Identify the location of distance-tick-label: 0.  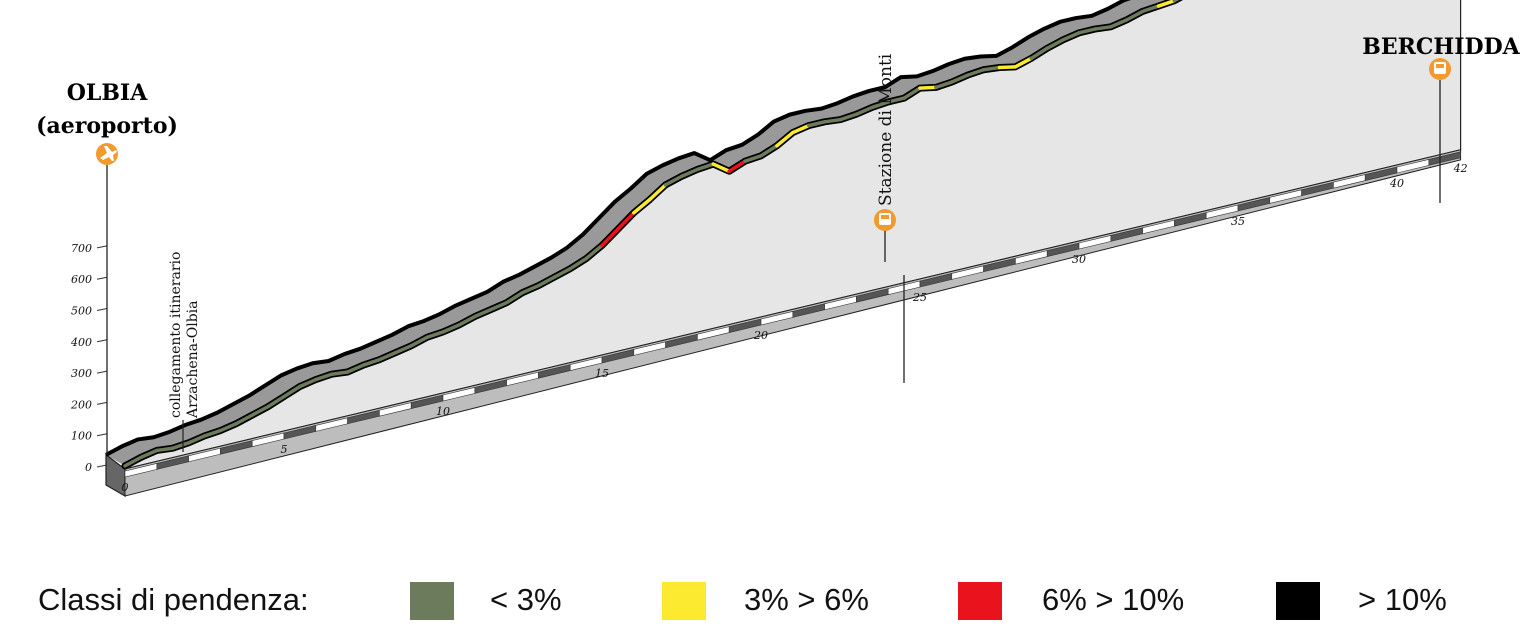
(125, 487).